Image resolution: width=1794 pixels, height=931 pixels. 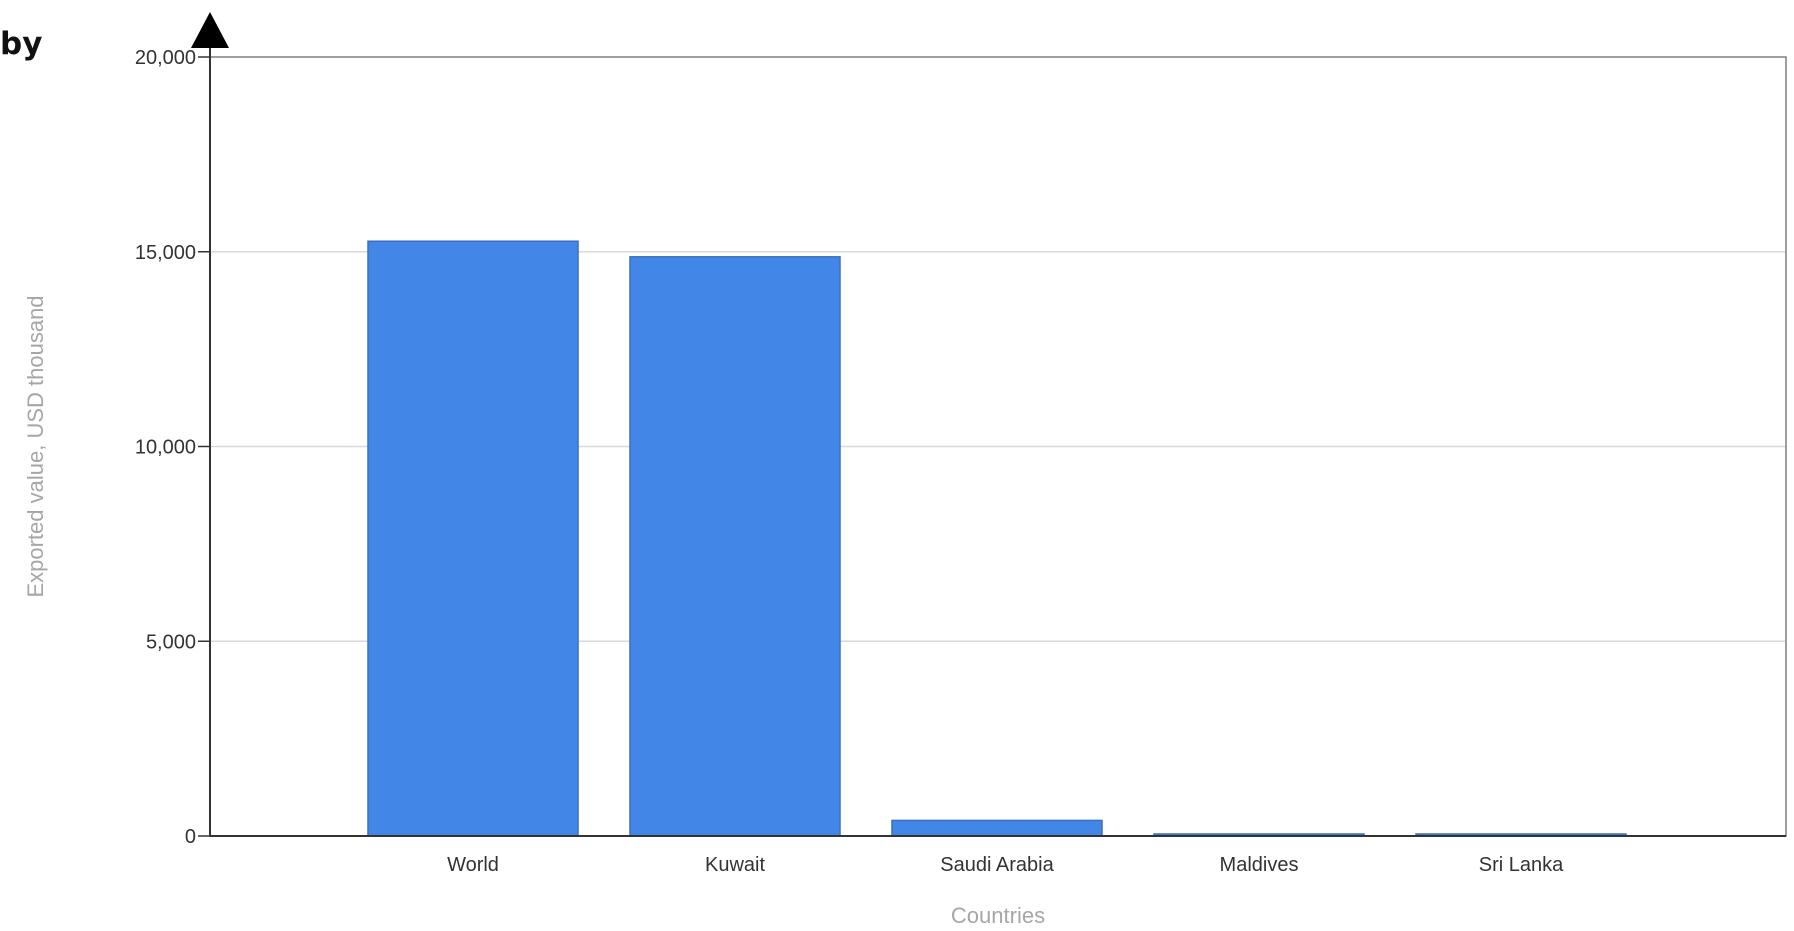 What do you see at coordinates (998, 915) in the screenshot?
I see `x-axis-title: Countries` at bounding box center [998, 915].